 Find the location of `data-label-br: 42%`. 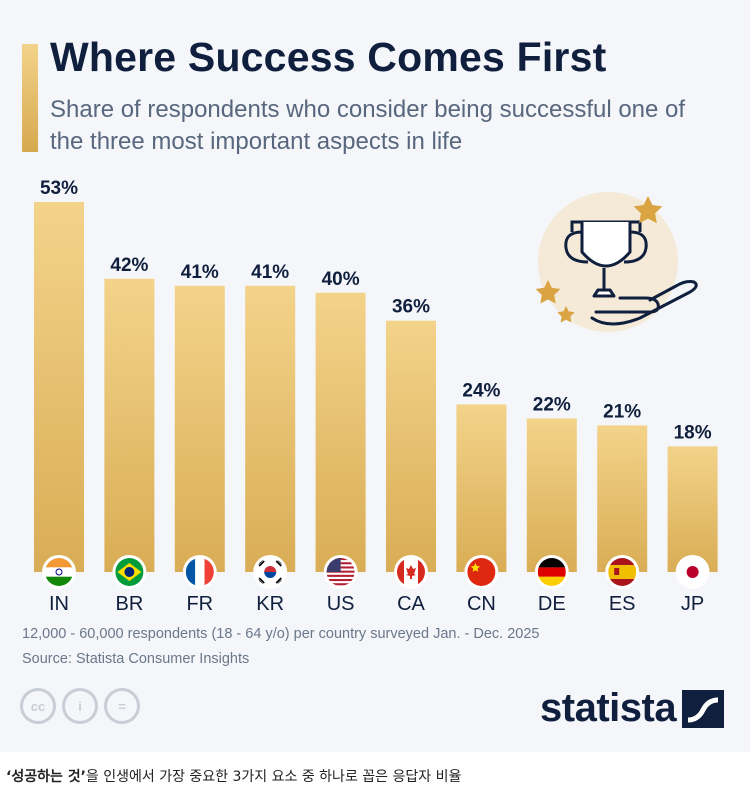

data-label-br: 42% is located at coordinates (129, 265).